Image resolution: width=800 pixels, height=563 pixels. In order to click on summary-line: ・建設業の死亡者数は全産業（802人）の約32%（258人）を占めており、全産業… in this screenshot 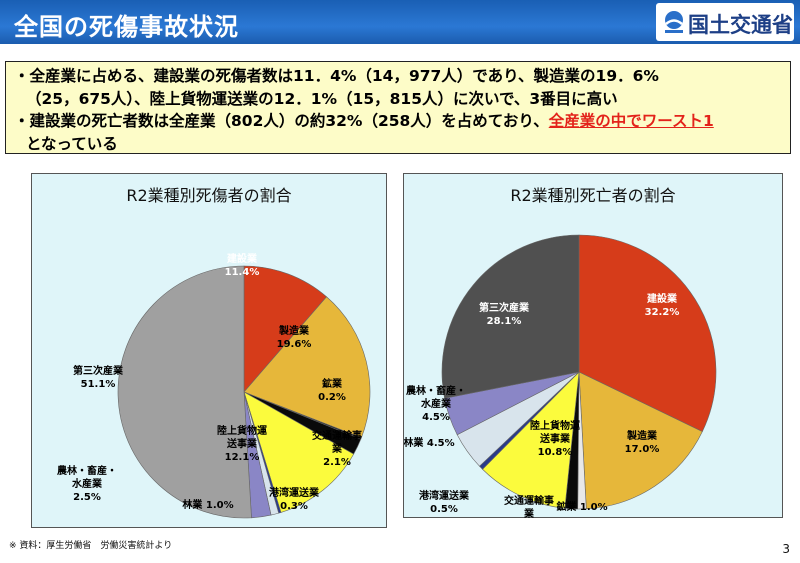, I will do `click(398, 121)`.